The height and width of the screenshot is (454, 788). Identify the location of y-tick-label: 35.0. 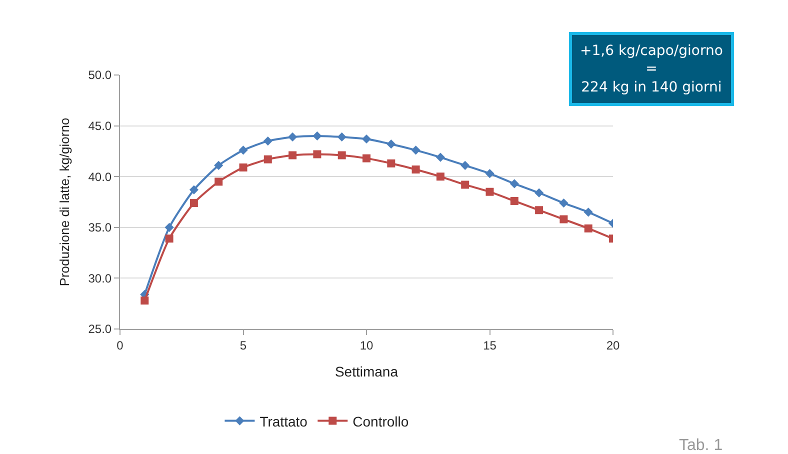
(100, 227).